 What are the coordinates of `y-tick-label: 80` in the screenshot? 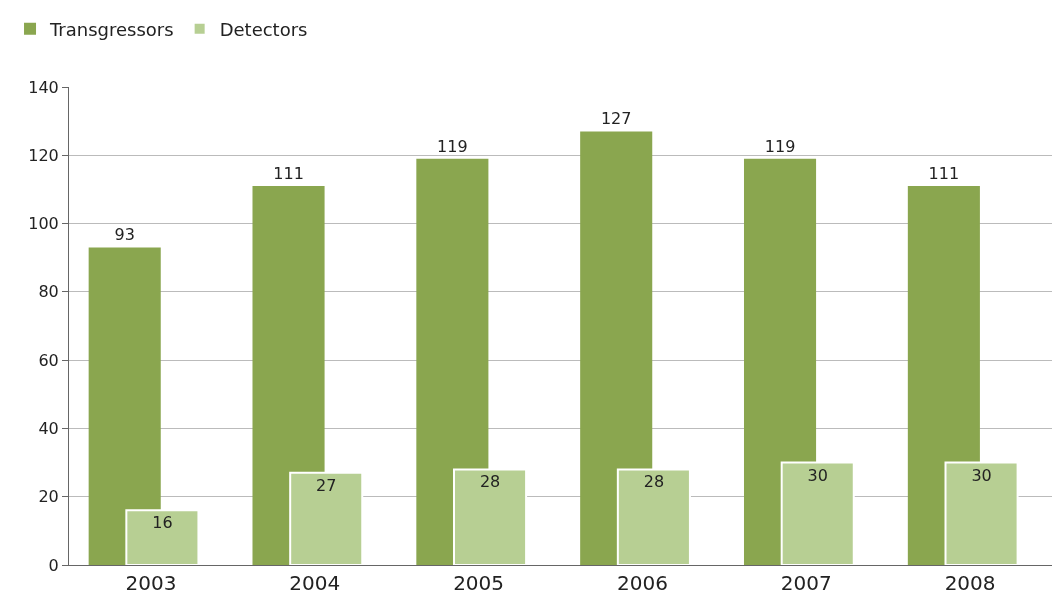 It's located at (48, 292).